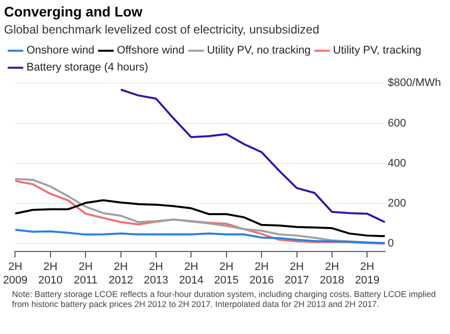 The image size is (450, 334). I want to click on legend-label: Utility PV, no tracking, so click(259, 50).